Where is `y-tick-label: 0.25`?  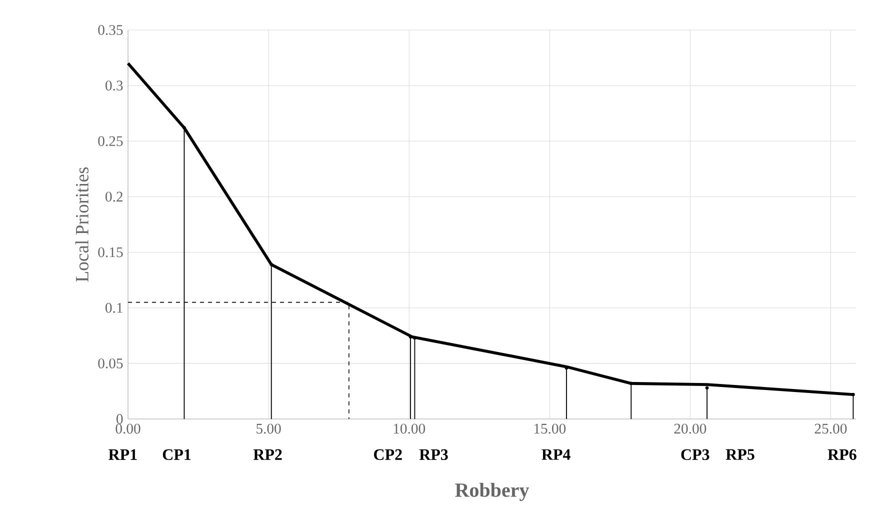
y-tick-label: 0.25 is located at coordinates (110, 141).